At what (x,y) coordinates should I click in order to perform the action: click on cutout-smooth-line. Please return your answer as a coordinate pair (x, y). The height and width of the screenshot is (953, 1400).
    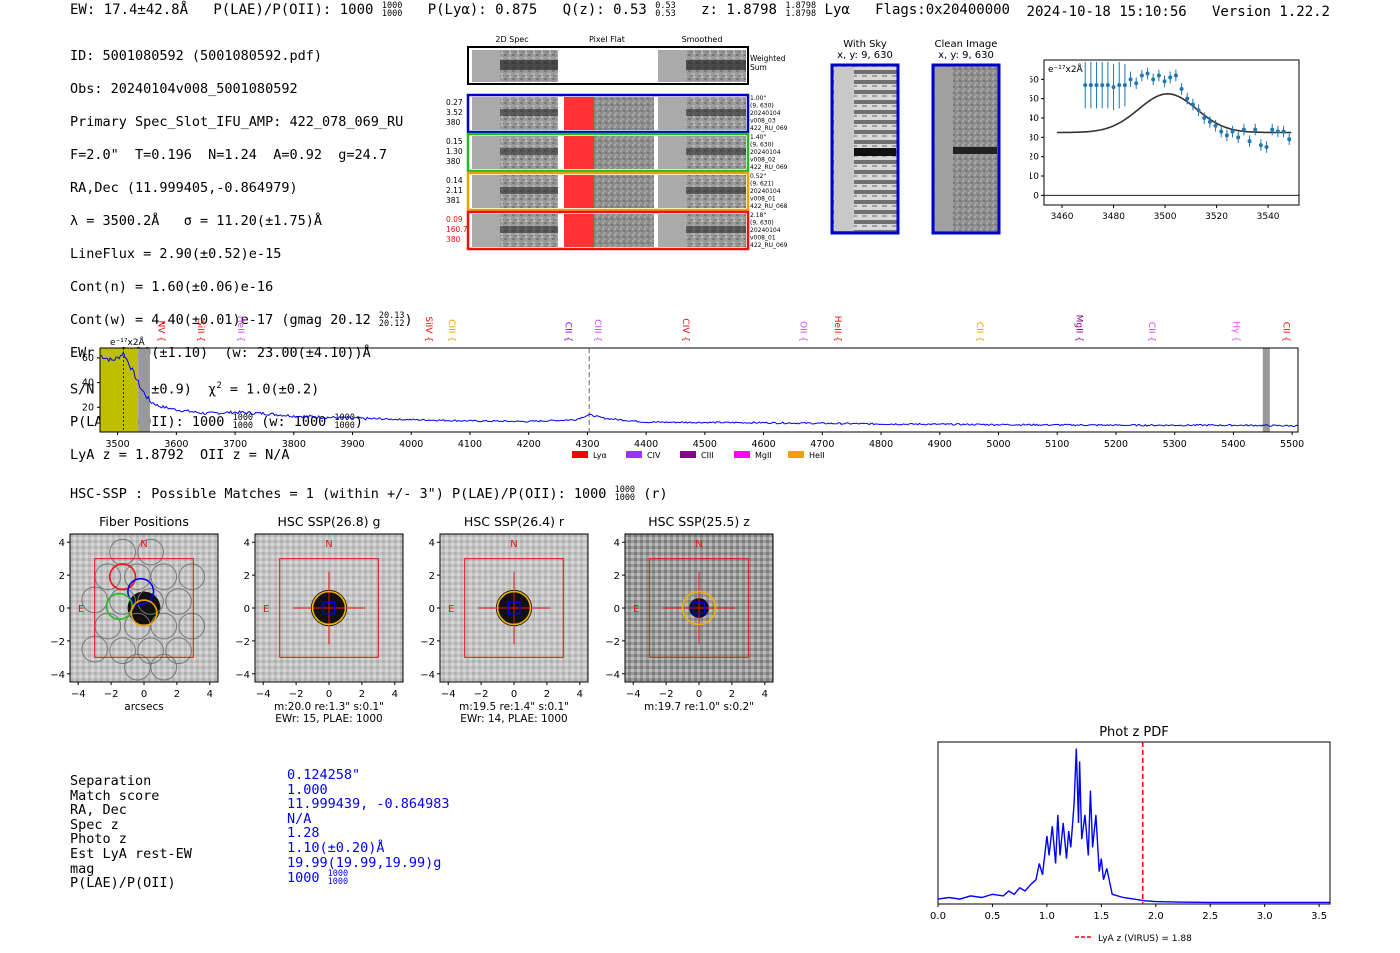
    Looking at the image, I should click on (716, 190).